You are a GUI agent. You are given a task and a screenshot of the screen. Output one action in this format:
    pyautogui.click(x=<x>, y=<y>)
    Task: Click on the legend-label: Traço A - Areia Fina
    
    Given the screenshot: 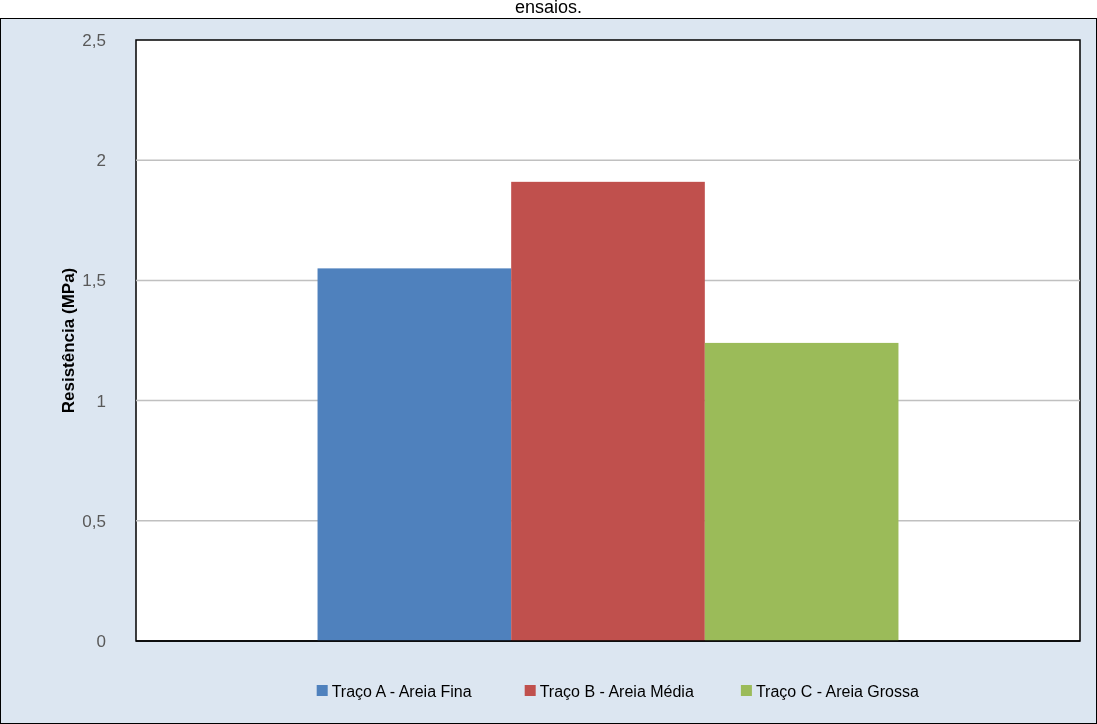 What is the action you would take?
    pyautogui.click(x=401, y=691)
    